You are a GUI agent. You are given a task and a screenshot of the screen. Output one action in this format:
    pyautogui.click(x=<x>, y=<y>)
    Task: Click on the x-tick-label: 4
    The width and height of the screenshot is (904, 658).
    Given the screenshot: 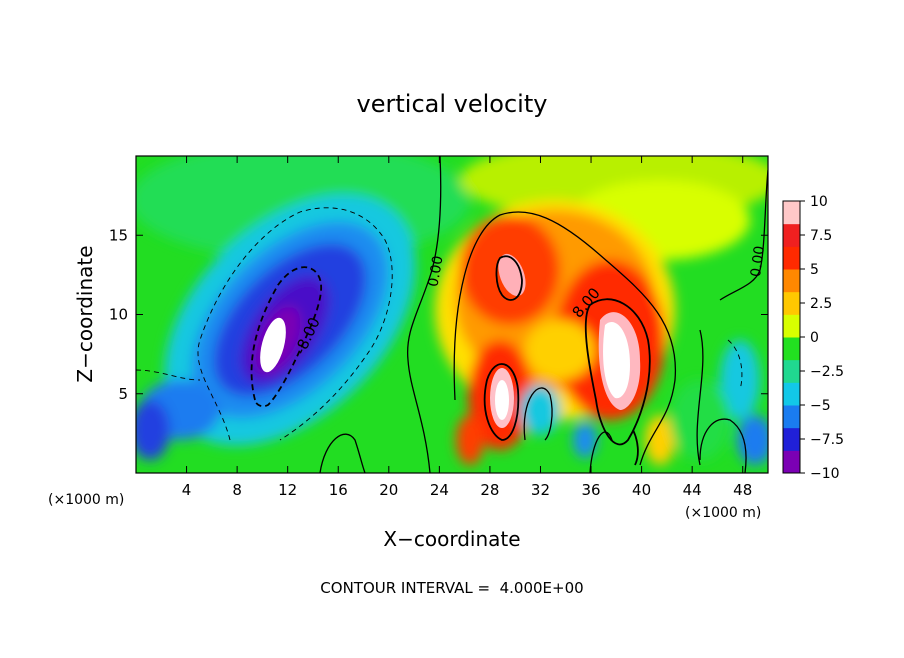 What is the action you would take?
    pyautogui.click(x=187, y=490)
    